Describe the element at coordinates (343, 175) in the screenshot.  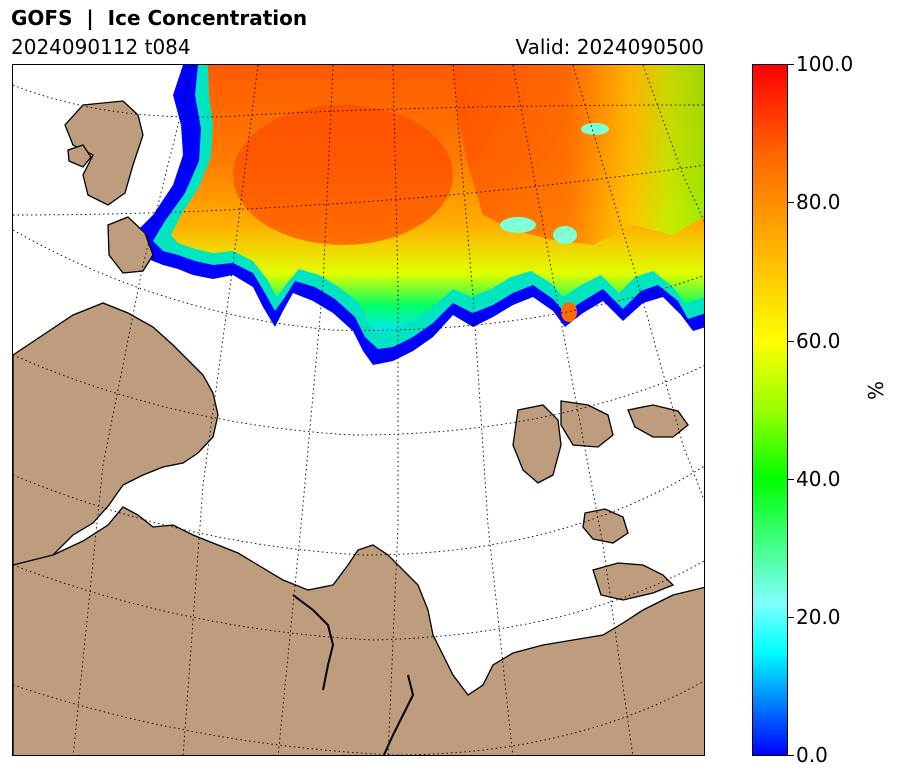
I see `ice-core` at that location.